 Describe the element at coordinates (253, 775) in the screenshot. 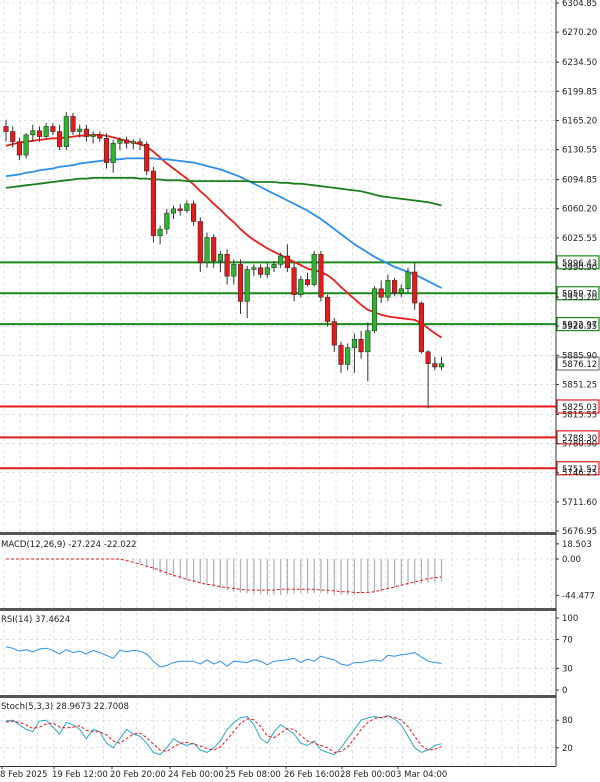

I see `x-tick-label: 25 Feb 08:00` at that location.